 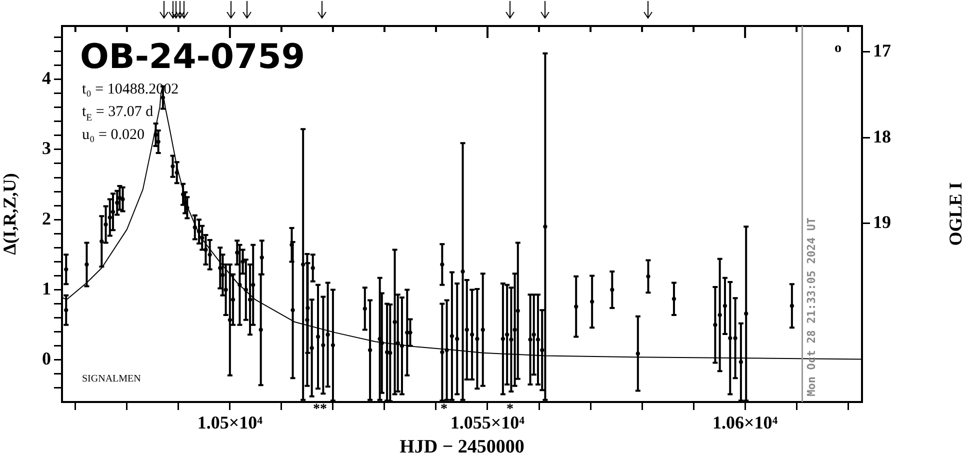 What do you see at coordinates (230, 422) in the screenshot?
I see `x-tick-label: 1.05×10⁴` at bounding box center [230, 422].